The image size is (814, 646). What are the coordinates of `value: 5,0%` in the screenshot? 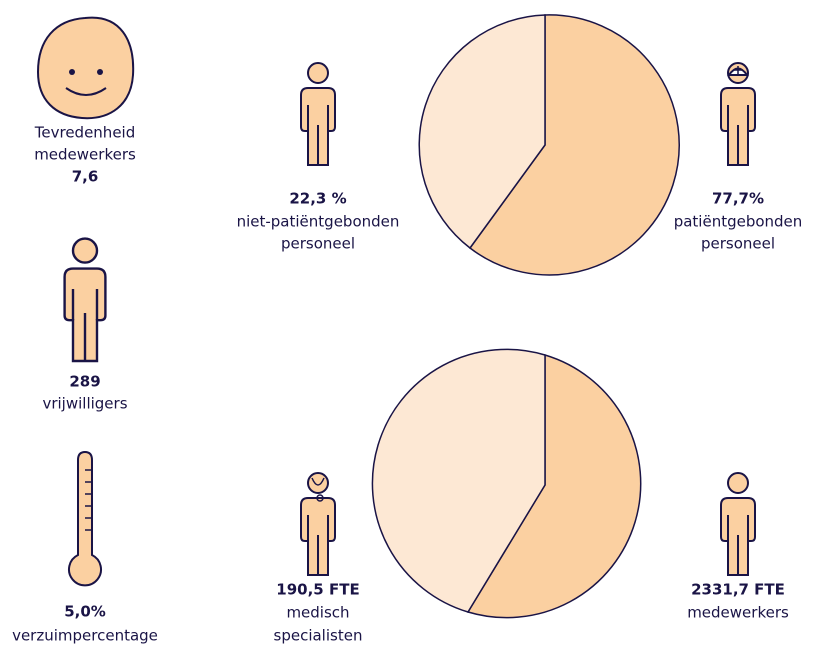 It's located at (85, 612).